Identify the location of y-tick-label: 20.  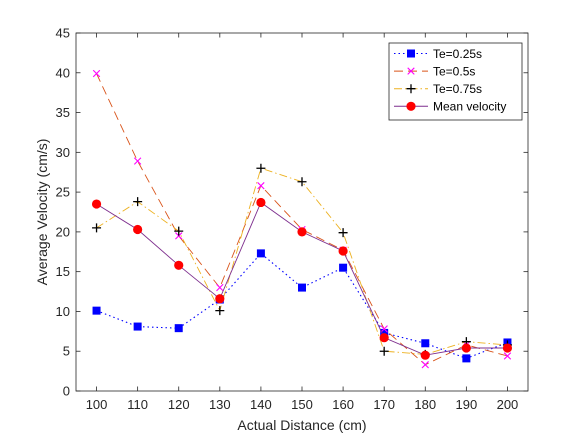
(63, 231).